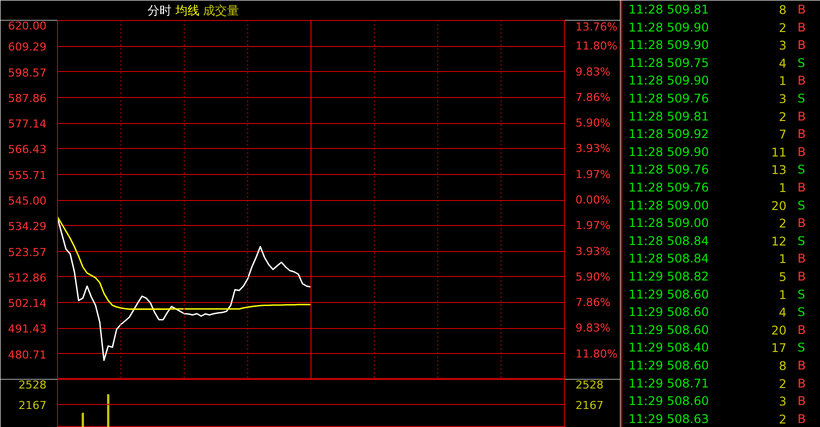  I want to click on y-tick-label: 577.14, so click(27, 124).